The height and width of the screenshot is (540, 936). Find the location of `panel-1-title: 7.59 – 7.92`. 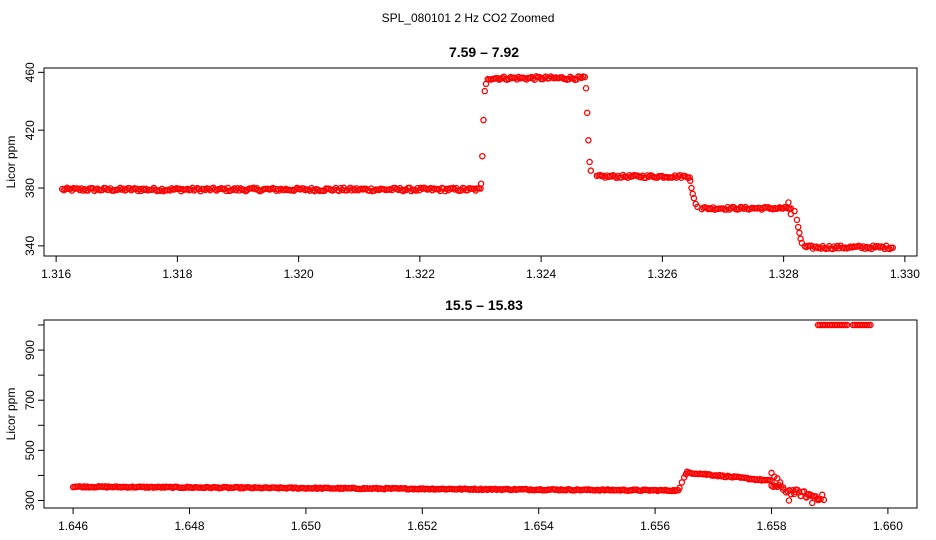

panel-1-title: 7.59 – 7.92 is located at coordinates (484, 52).